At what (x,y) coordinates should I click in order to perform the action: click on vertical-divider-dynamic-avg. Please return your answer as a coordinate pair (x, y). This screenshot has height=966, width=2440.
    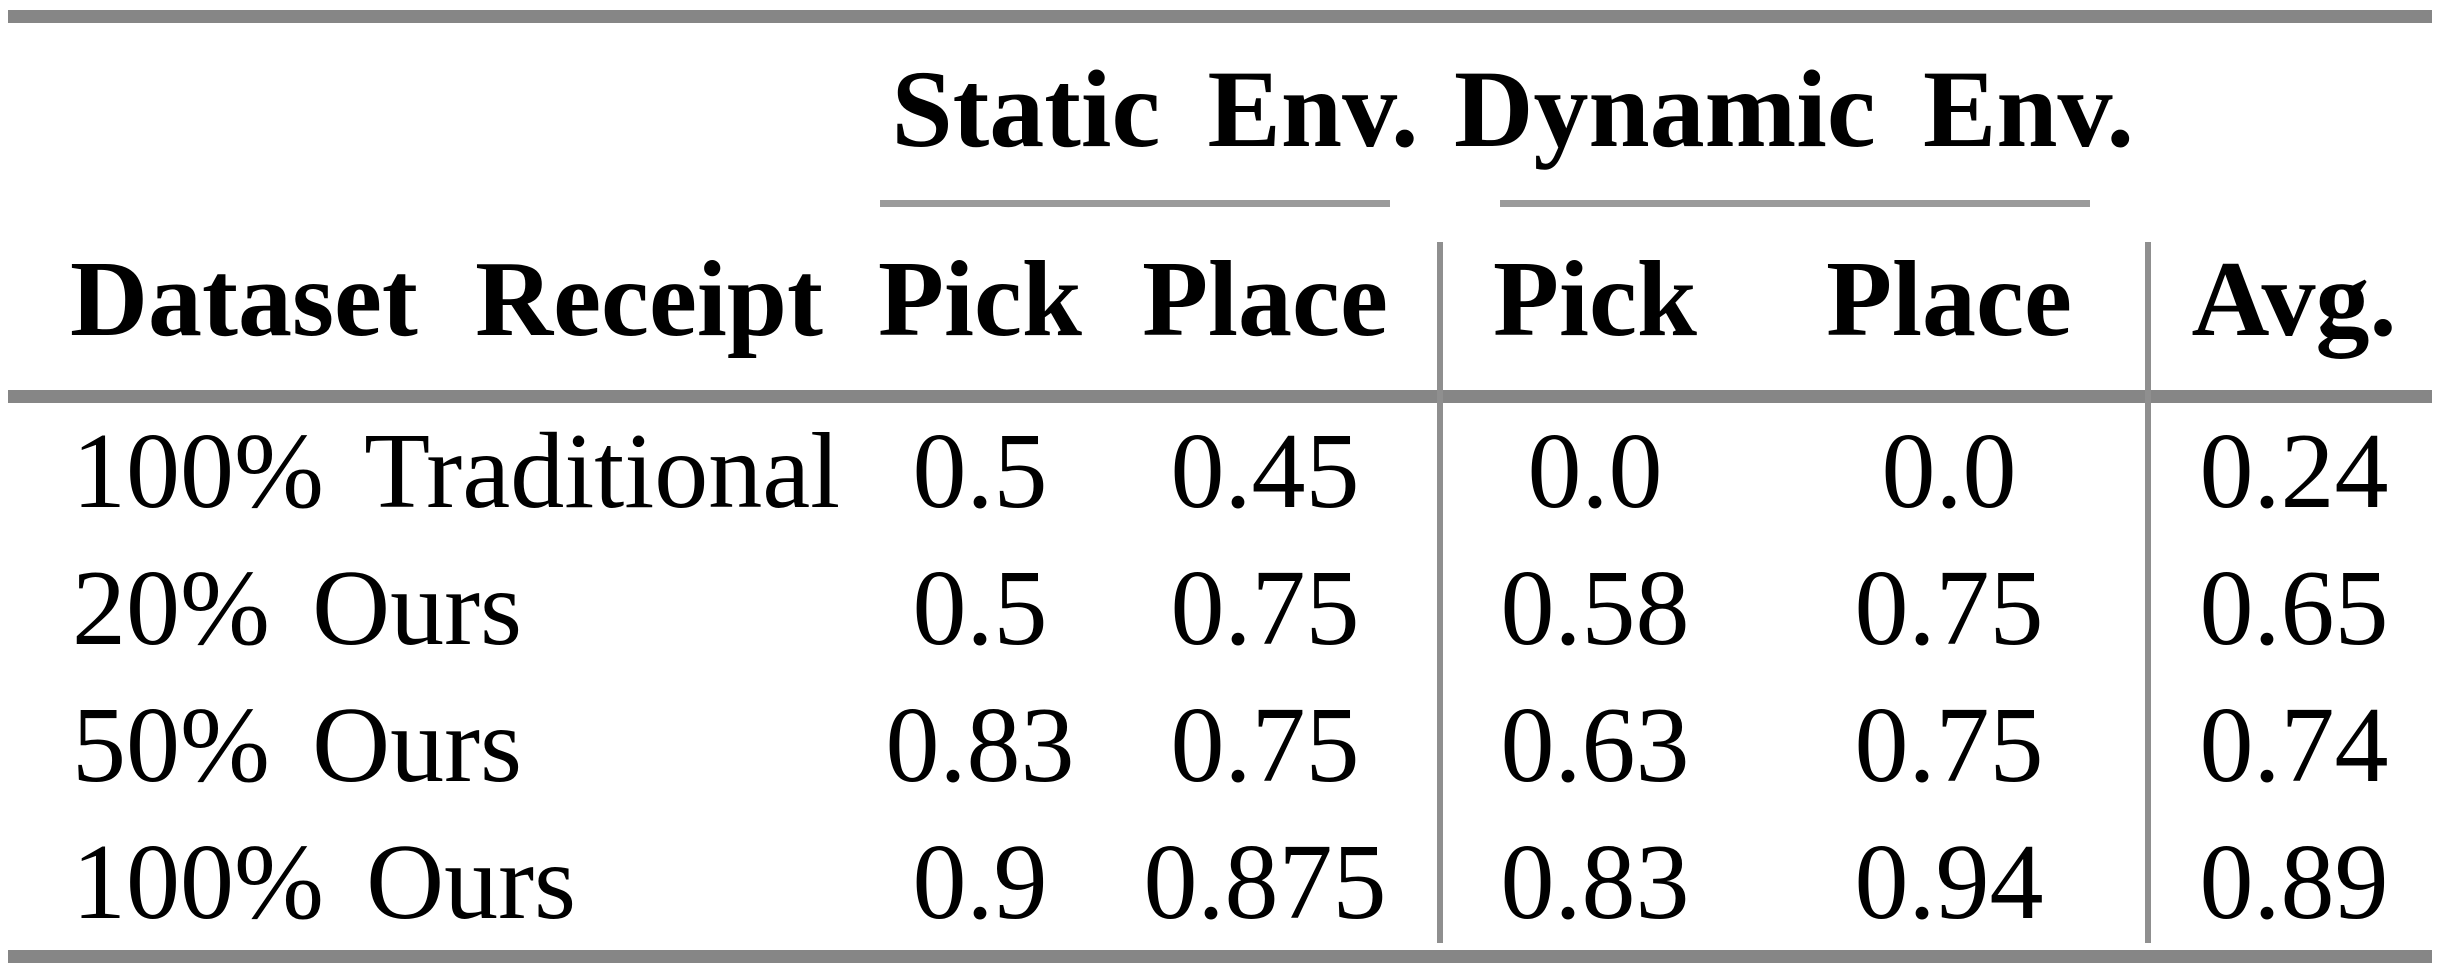
    Looking at the image, I should click on (2148, 592).